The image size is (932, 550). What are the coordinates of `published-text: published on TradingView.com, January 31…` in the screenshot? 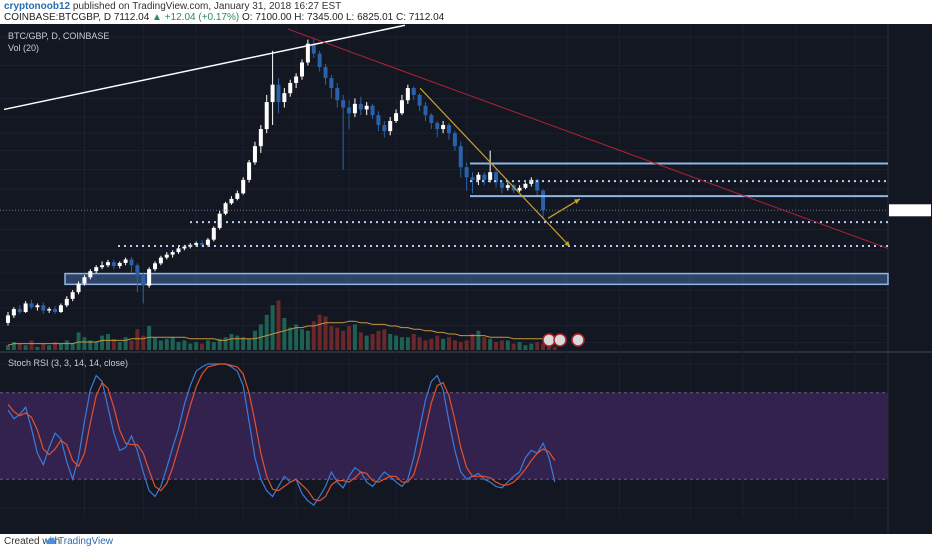 It's located at (207, 6).